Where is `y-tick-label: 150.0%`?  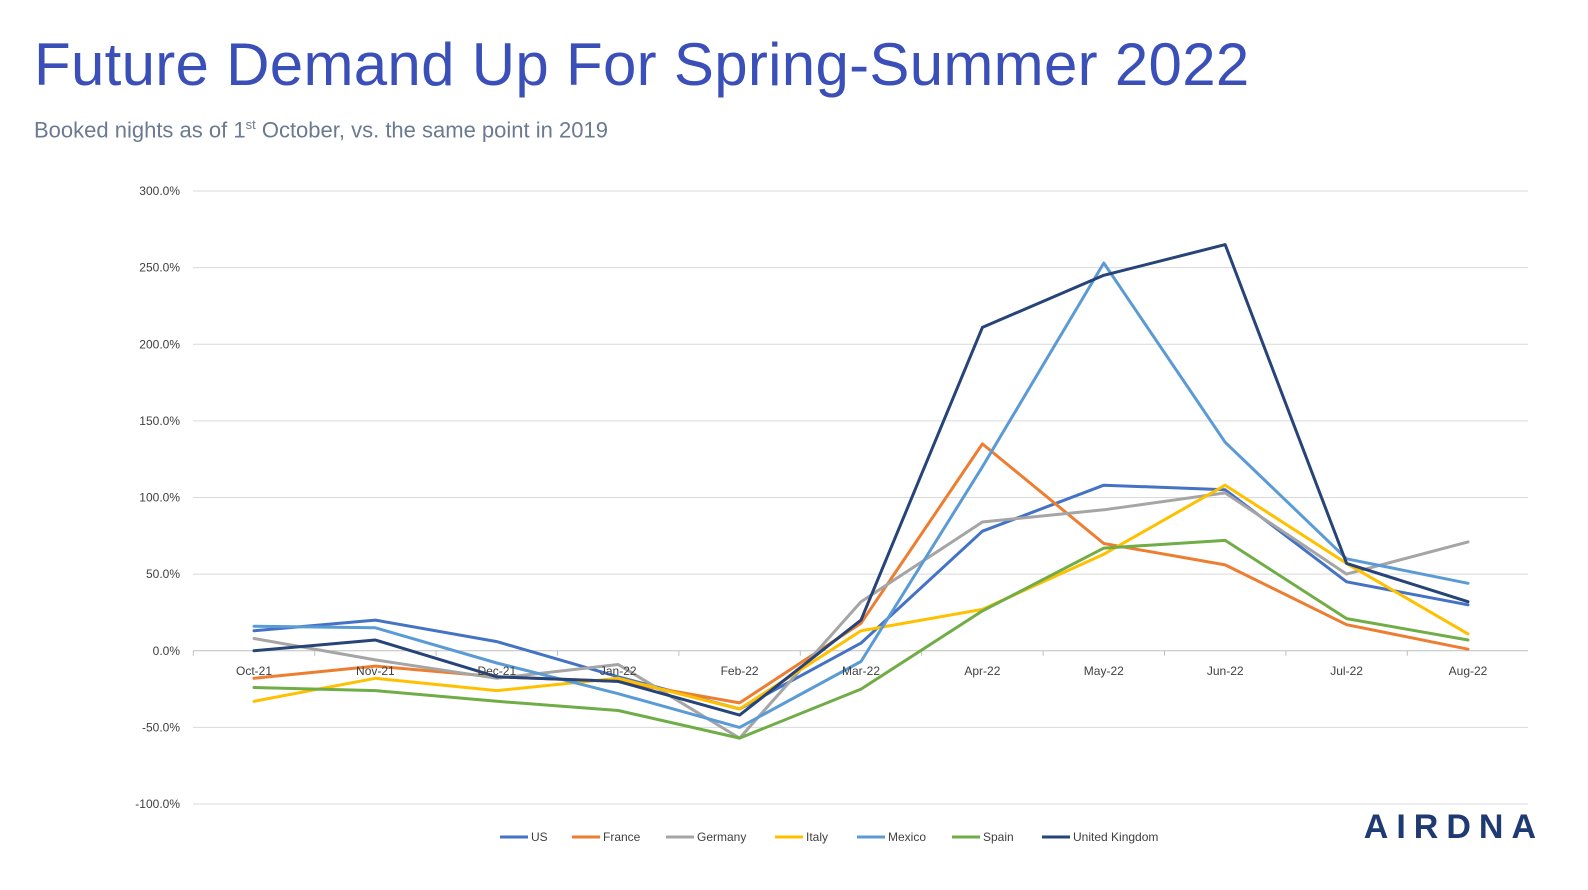
y-tick-label: 150.0% is located at coordinates (159, 421).